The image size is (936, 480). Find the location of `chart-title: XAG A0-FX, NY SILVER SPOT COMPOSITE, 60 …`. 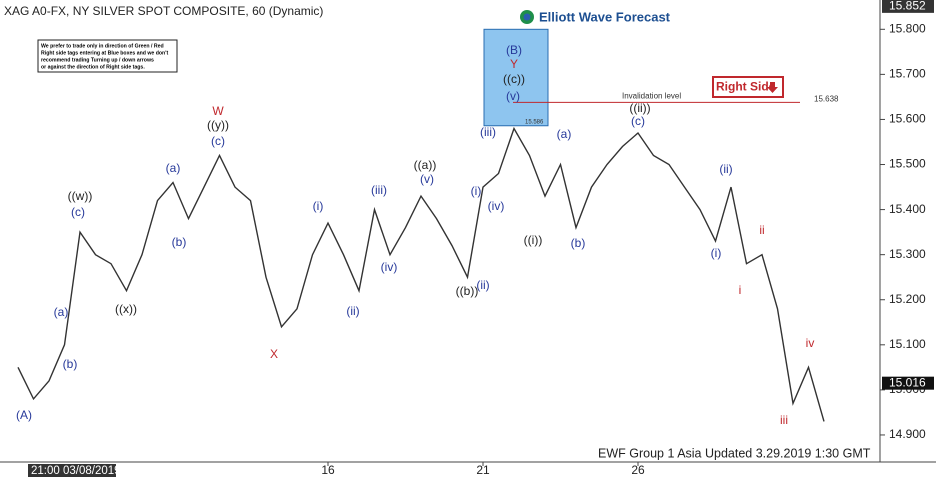

chart-title: XAG A0-FX, NY SILVER SPOT COMPOSITE, 60 … is located at coordinates (163, 11).